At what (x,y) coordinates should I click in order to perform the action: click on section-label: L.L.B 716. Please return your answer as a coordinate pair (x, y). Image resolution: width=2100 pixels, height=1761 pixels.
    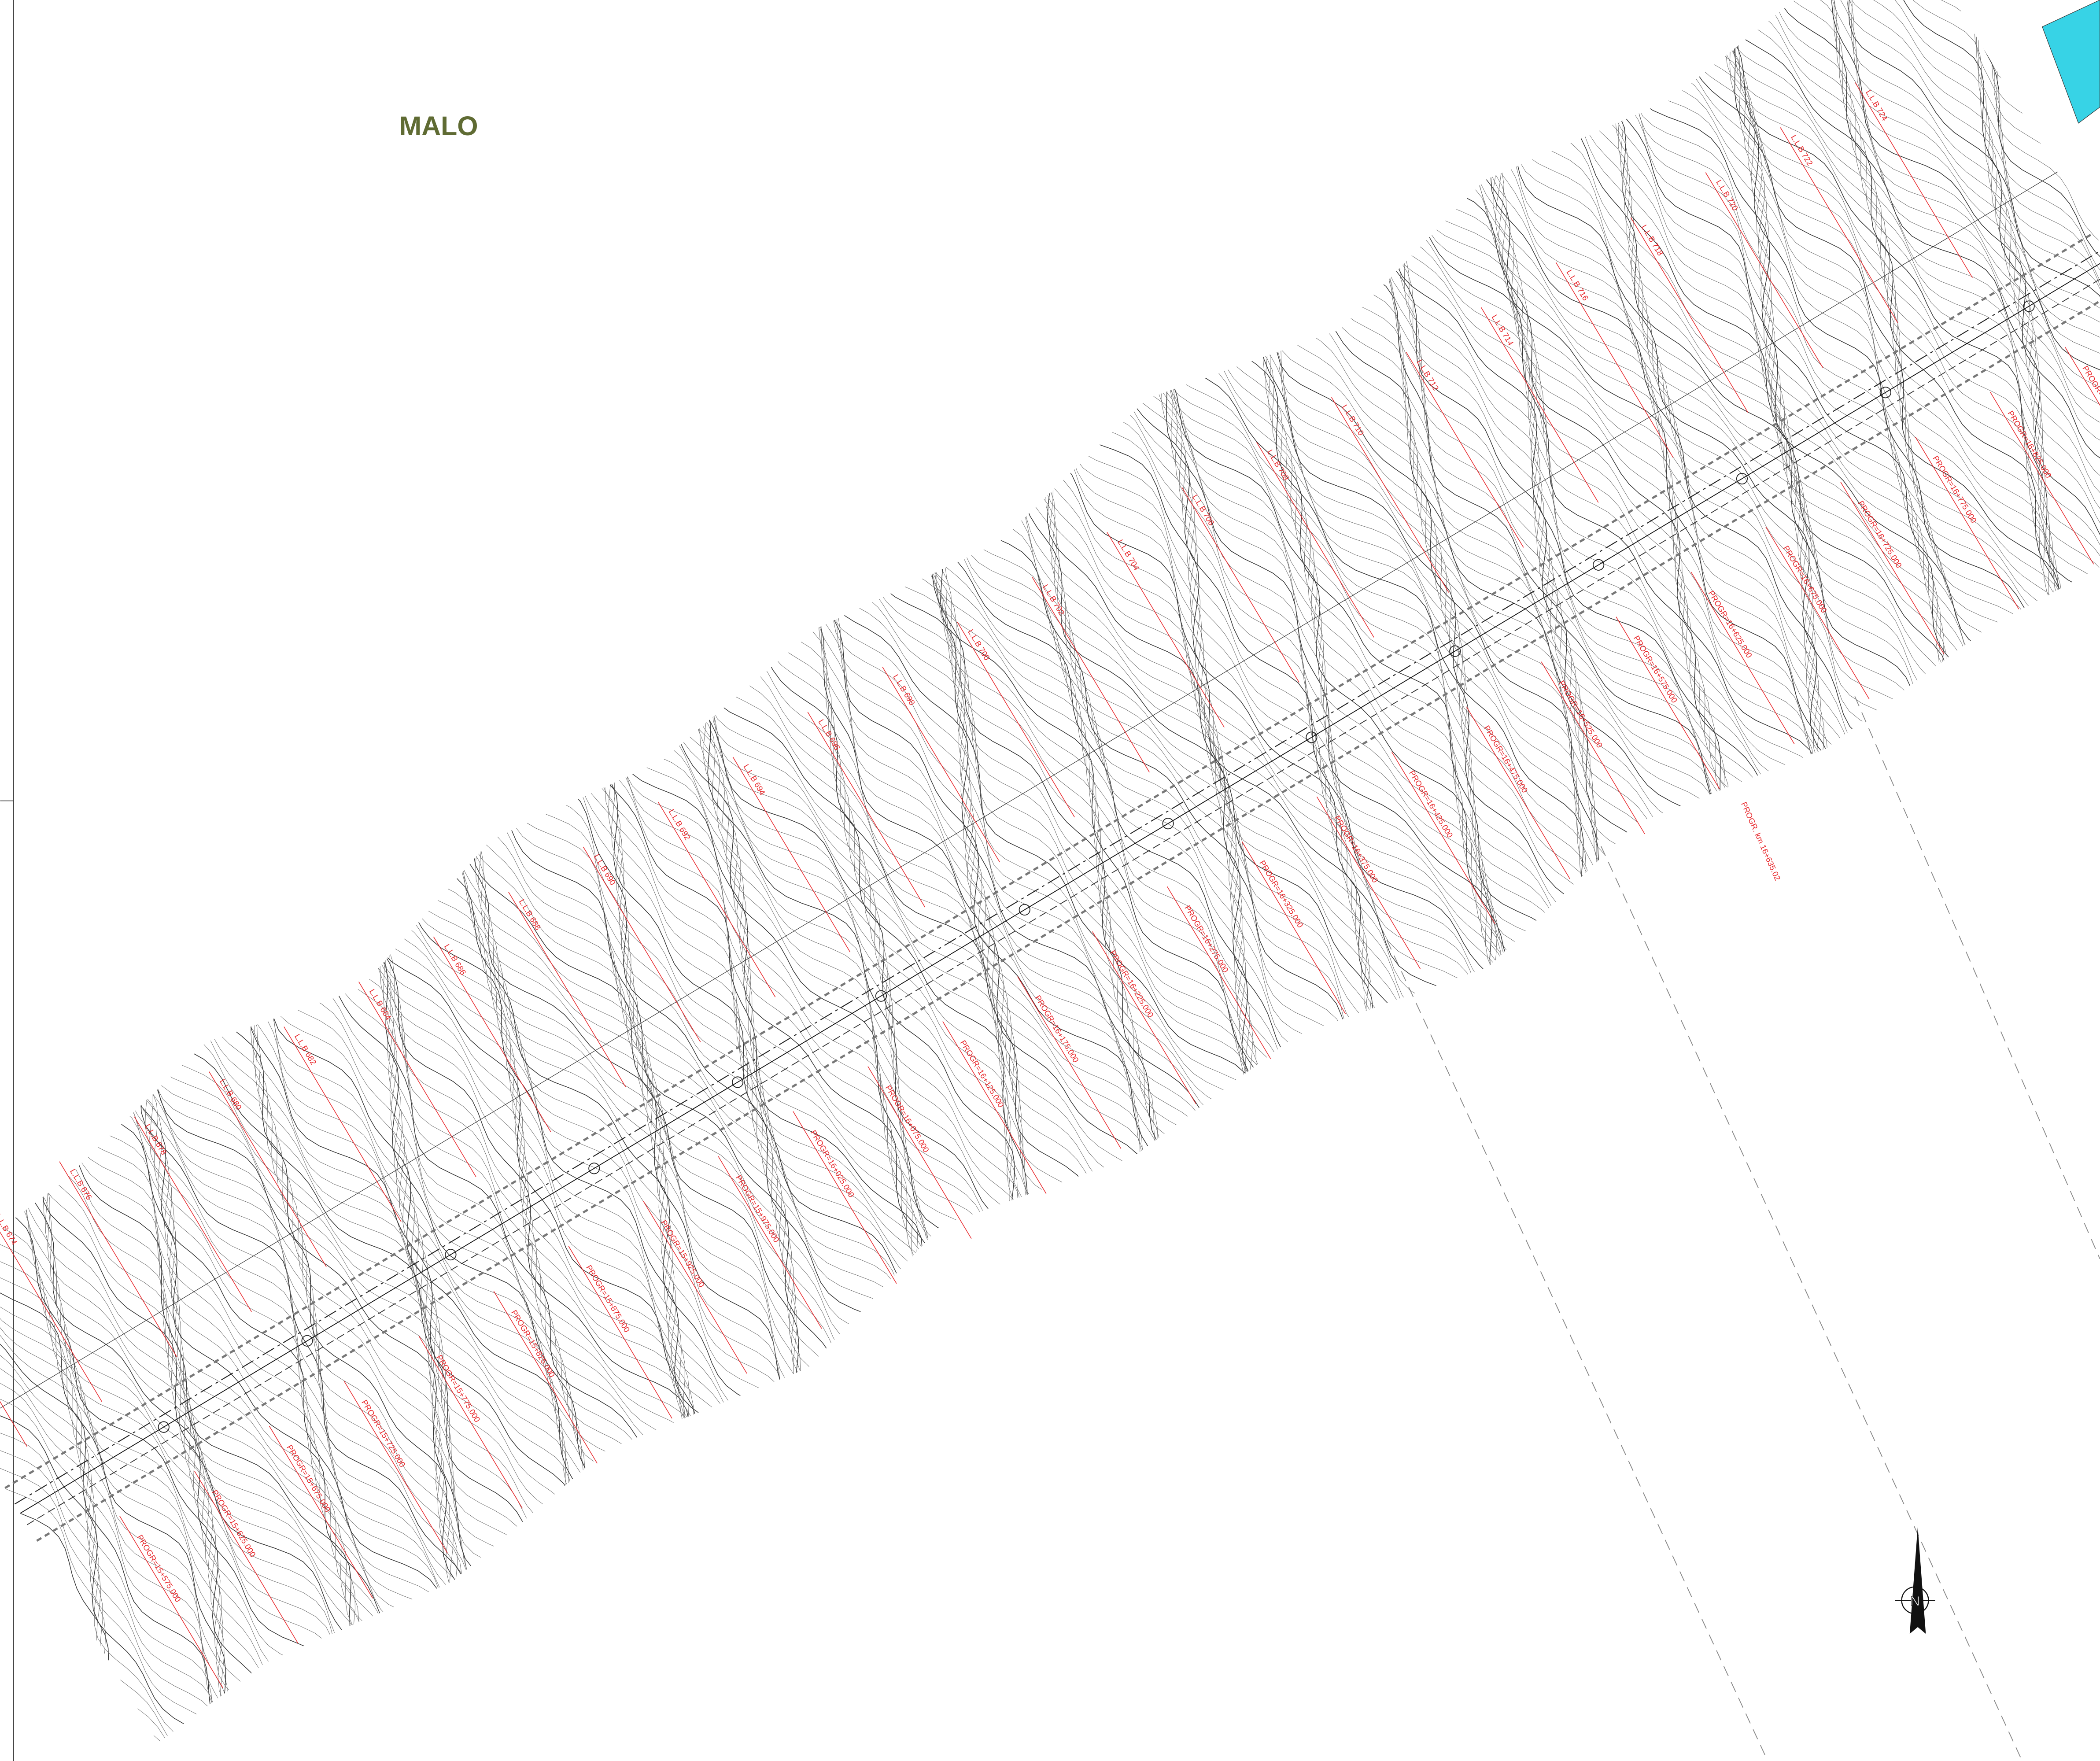
    Looking at the image, I should click on (1578, 285).